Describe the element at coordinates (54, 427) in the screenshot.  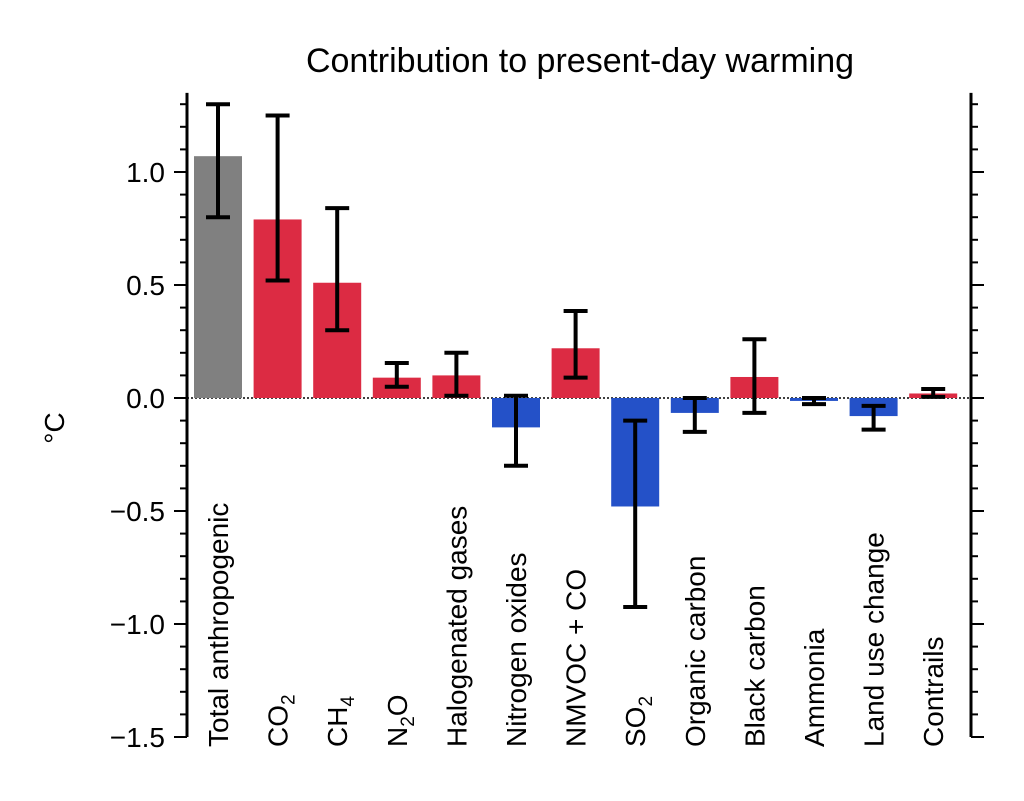
I see `y-axis-label: °C` at that location.